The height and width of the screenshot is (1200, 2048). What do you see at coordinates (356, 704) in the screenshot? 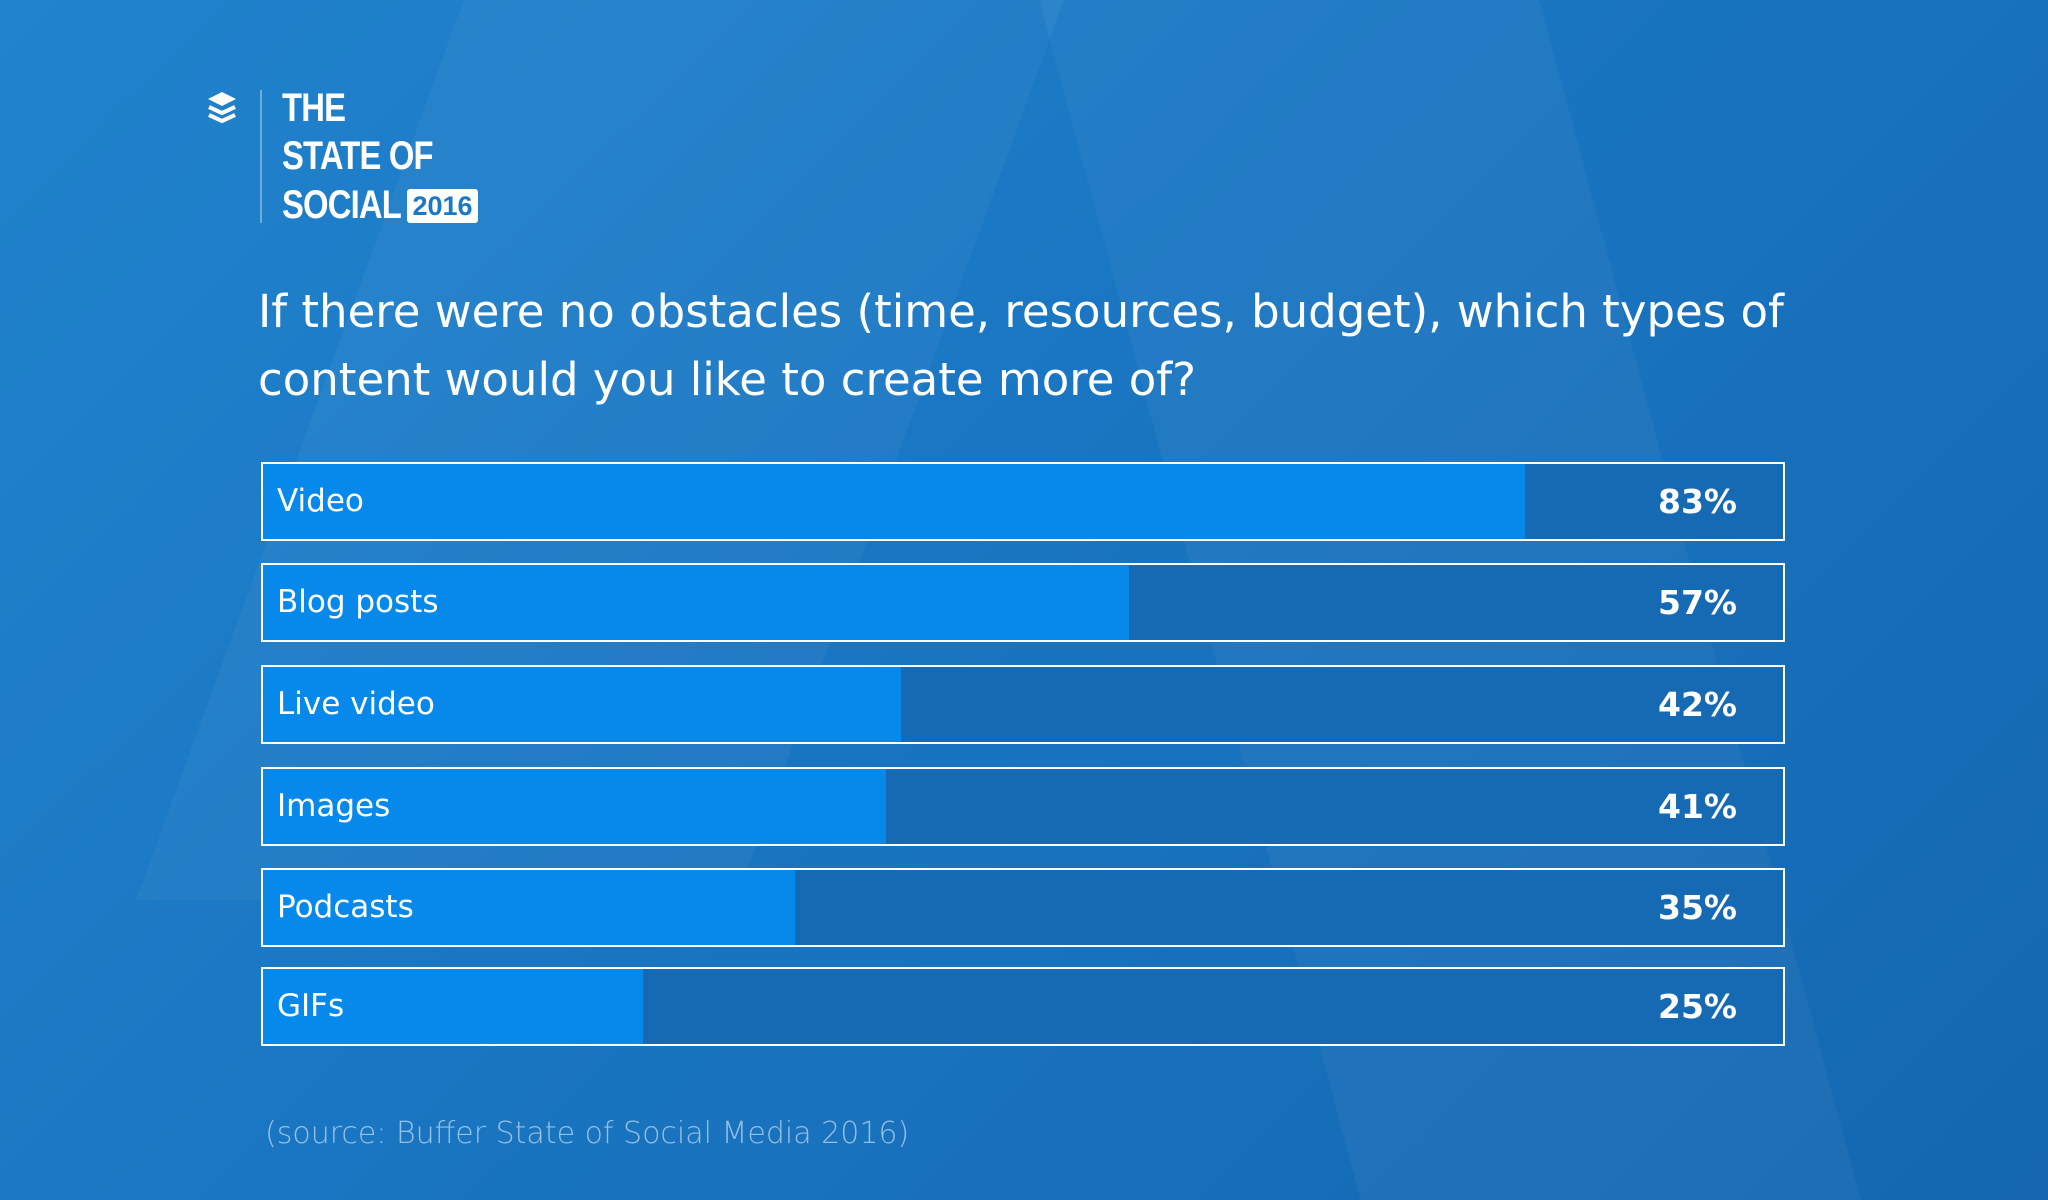
I see `bar-label: Live video` at bounding box center [356, 704].